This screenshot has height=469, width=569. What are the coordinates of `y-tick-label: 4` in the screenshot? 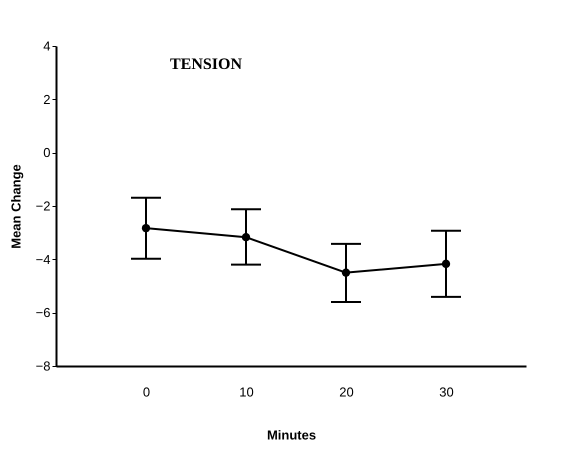 It's located at (46, 46).